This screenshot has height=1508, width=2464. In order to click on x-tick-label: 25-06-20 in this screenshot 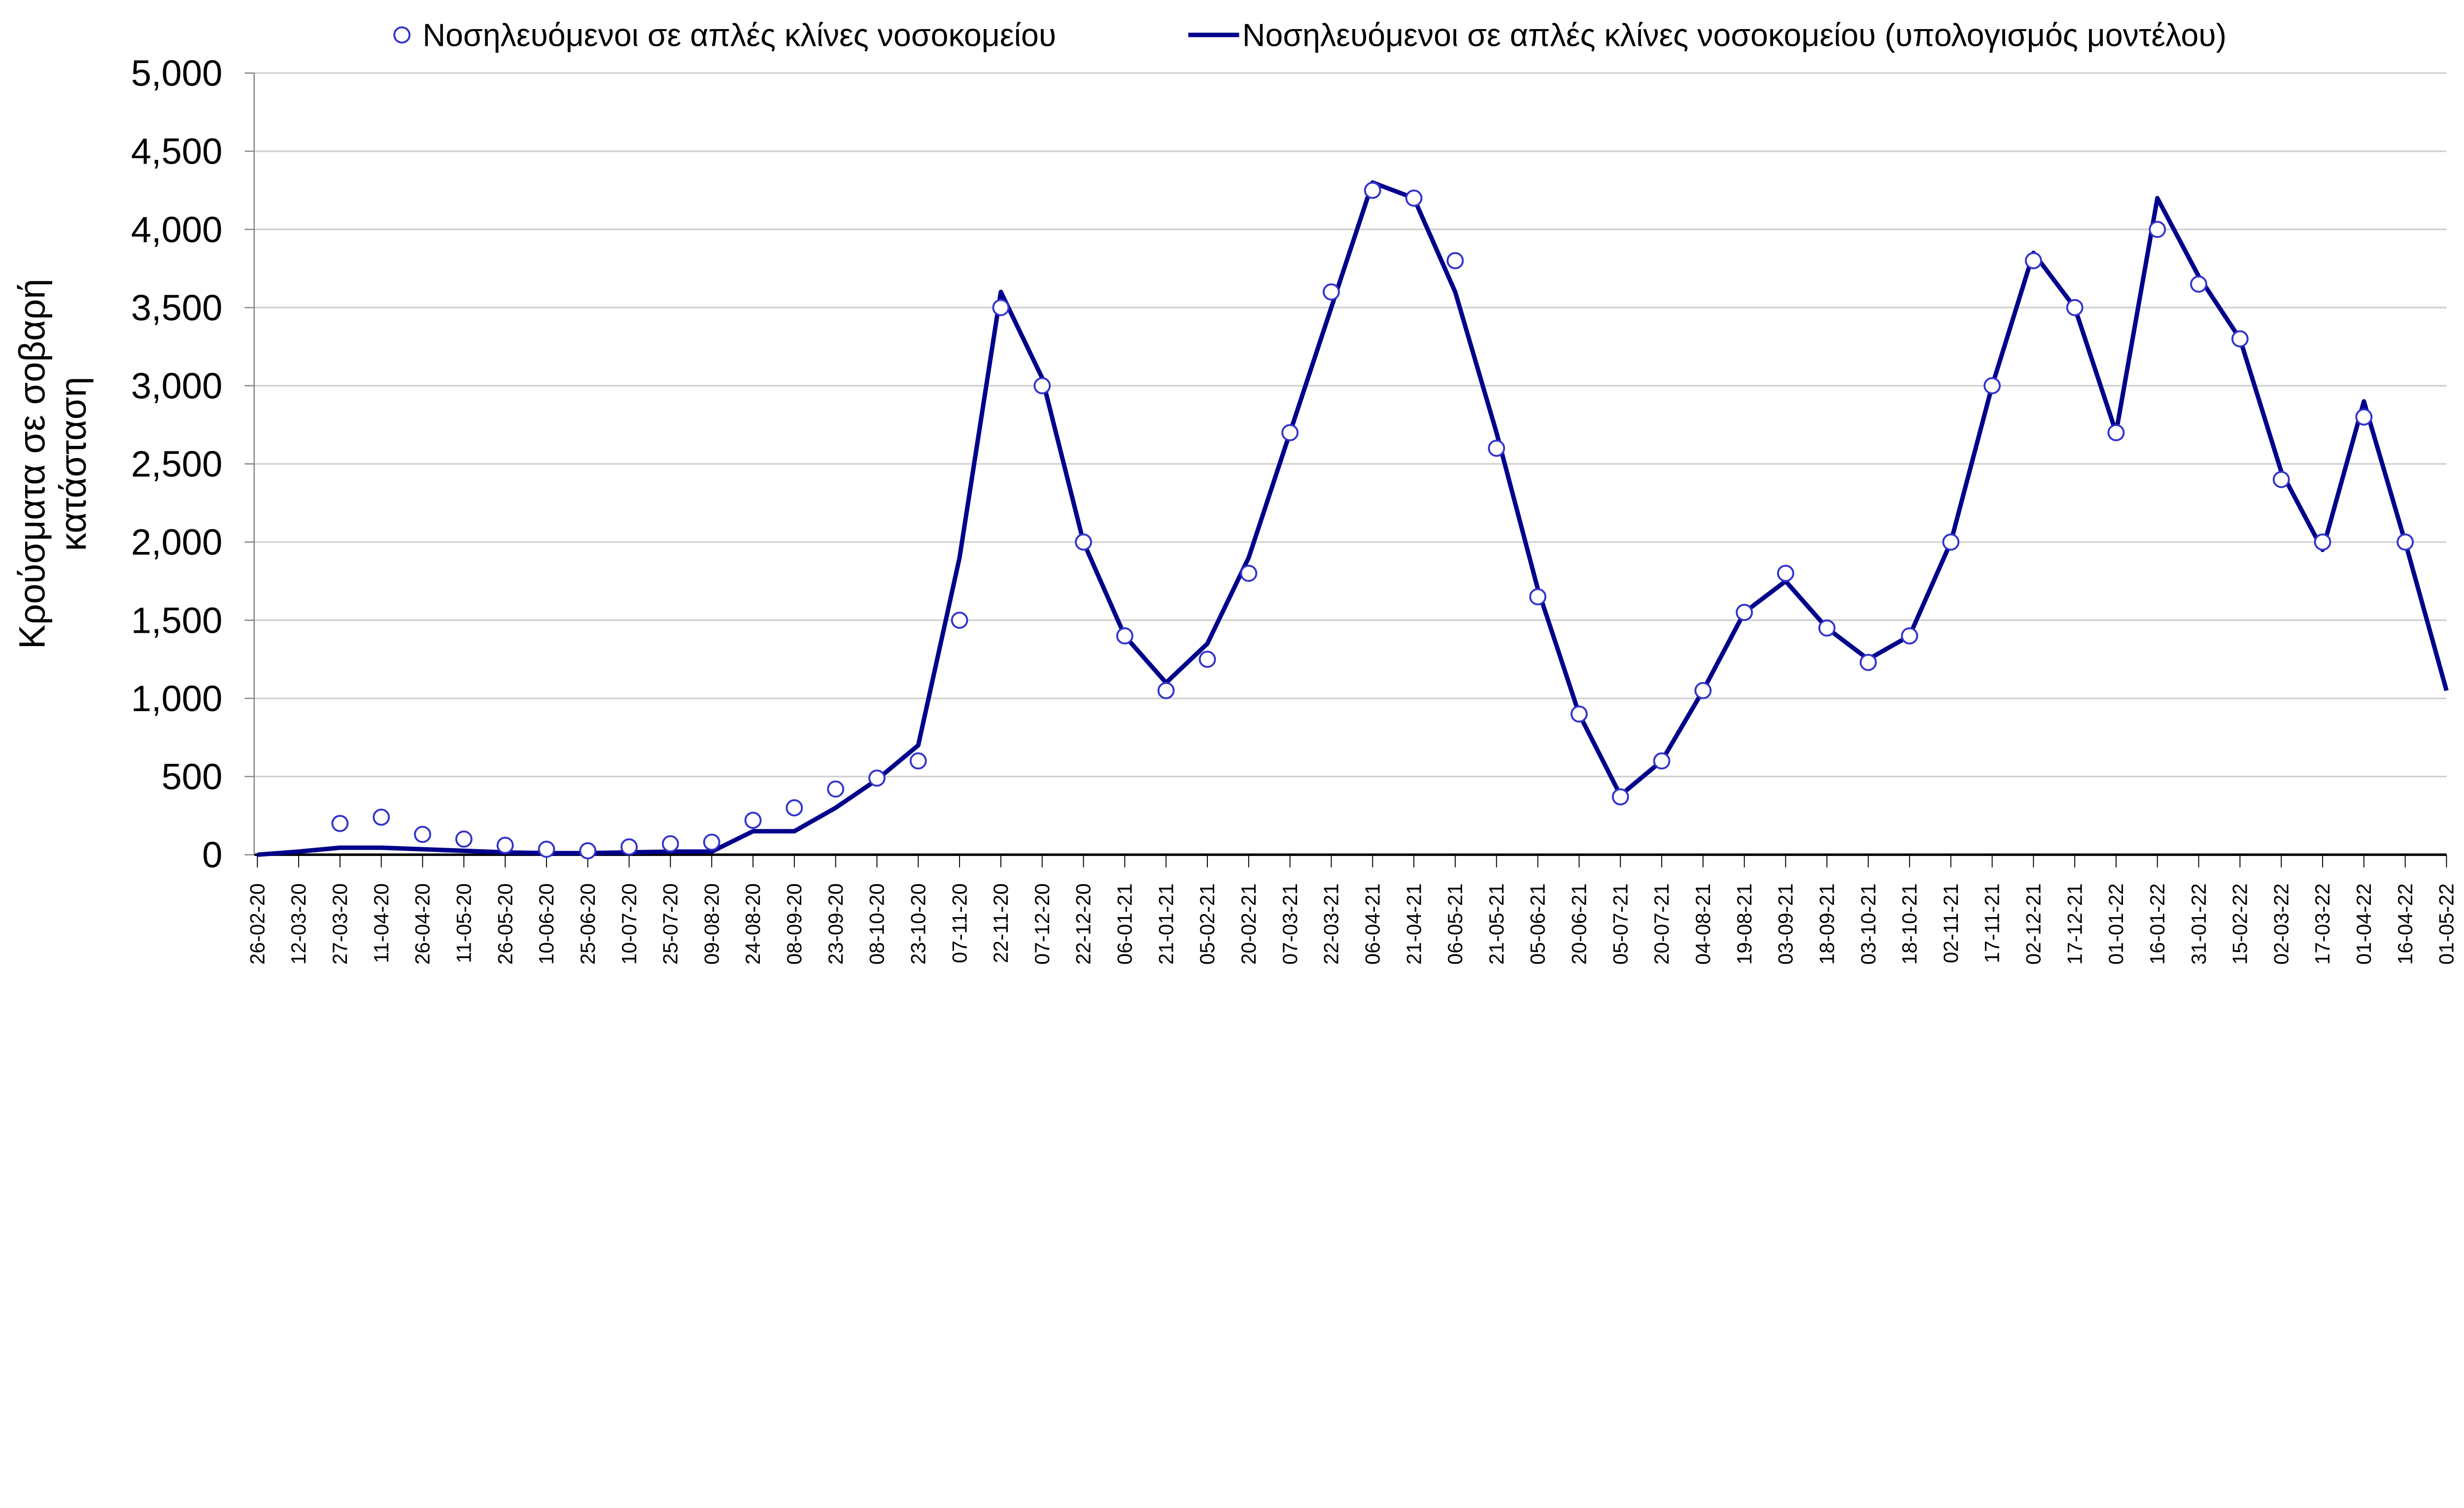, I will do `click(588, 923)`.